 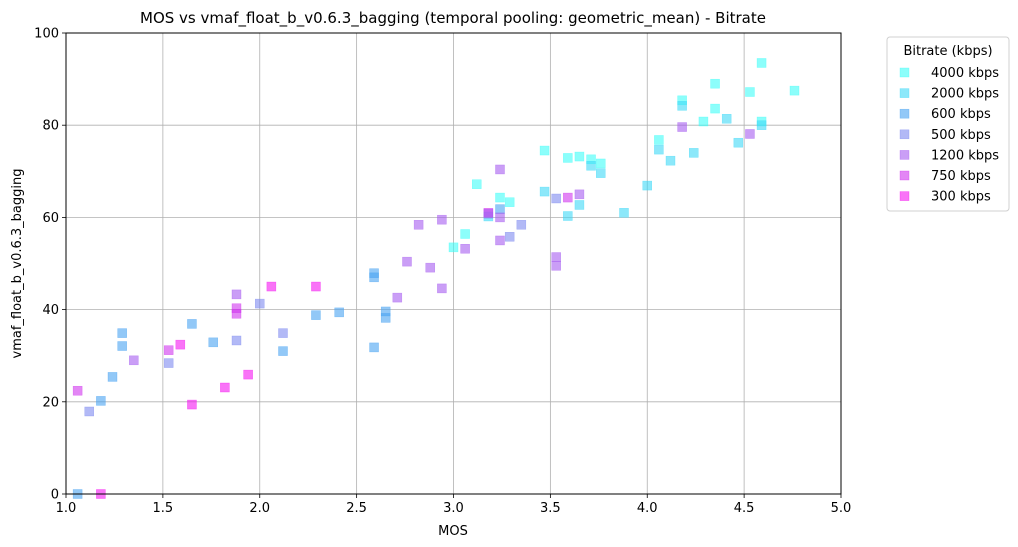 What do you see at coordinates (50, 402) in the screenshot?
I see `y-tick-label: 20` at bounding box center [50, 402].